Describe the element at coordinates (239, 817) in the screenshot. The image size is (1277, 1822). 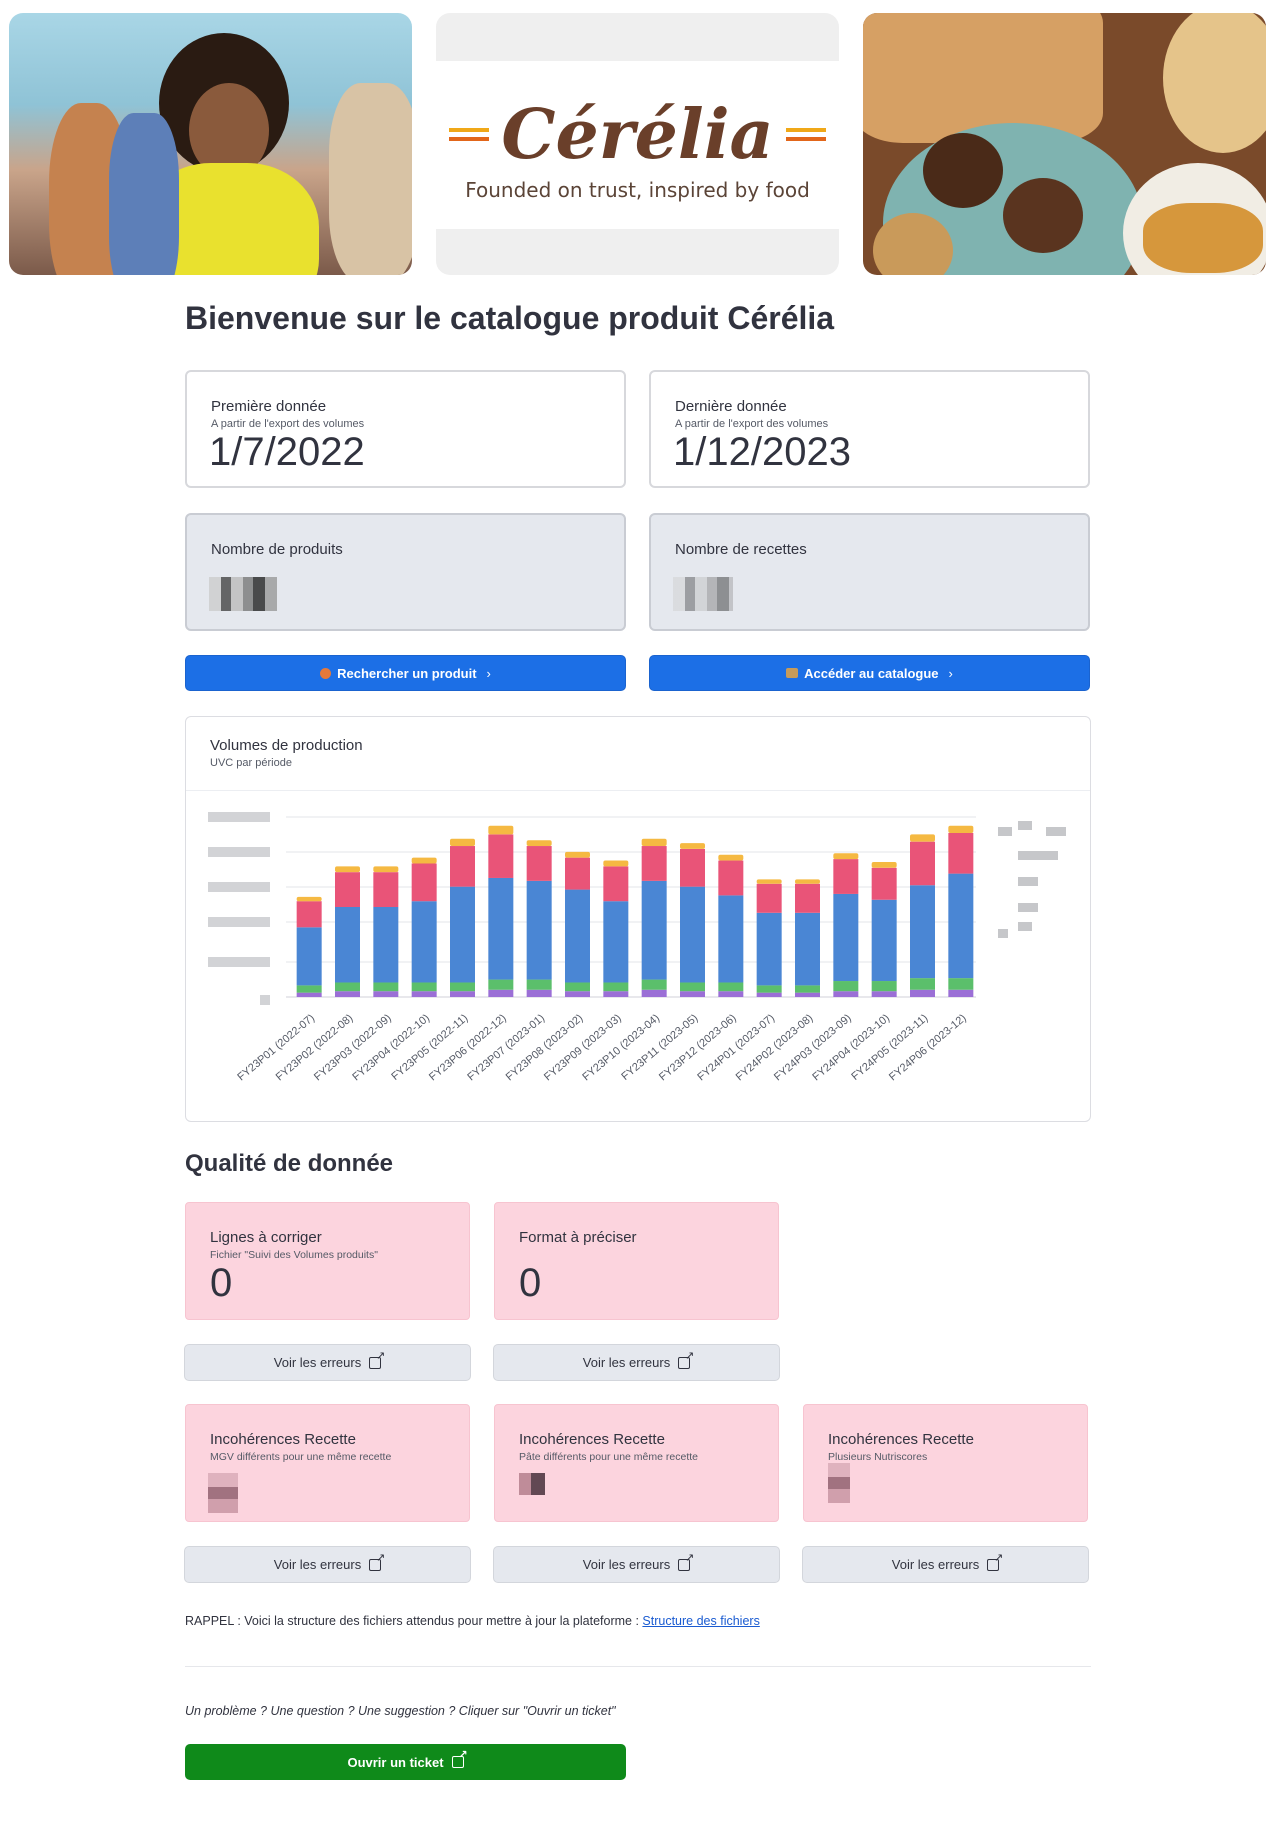
I see `redacted-y-tick` at that location.